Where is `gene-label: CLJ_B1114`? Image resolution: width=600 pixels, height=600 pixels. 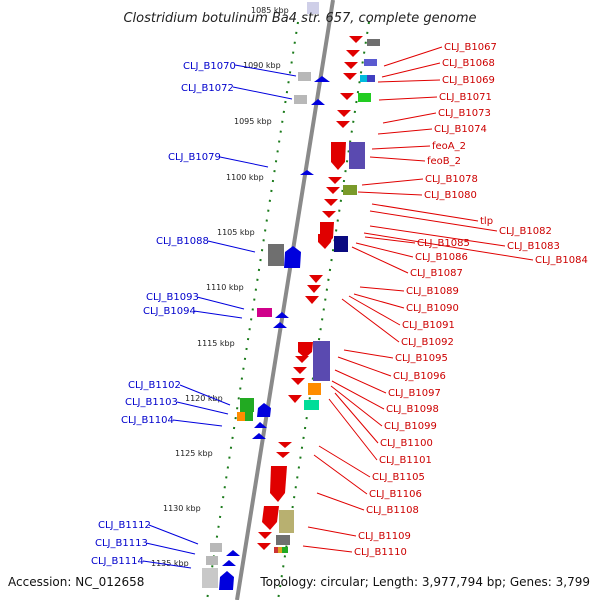 gene-label: CLJ_B1114 is located at coordinates (117, 561).